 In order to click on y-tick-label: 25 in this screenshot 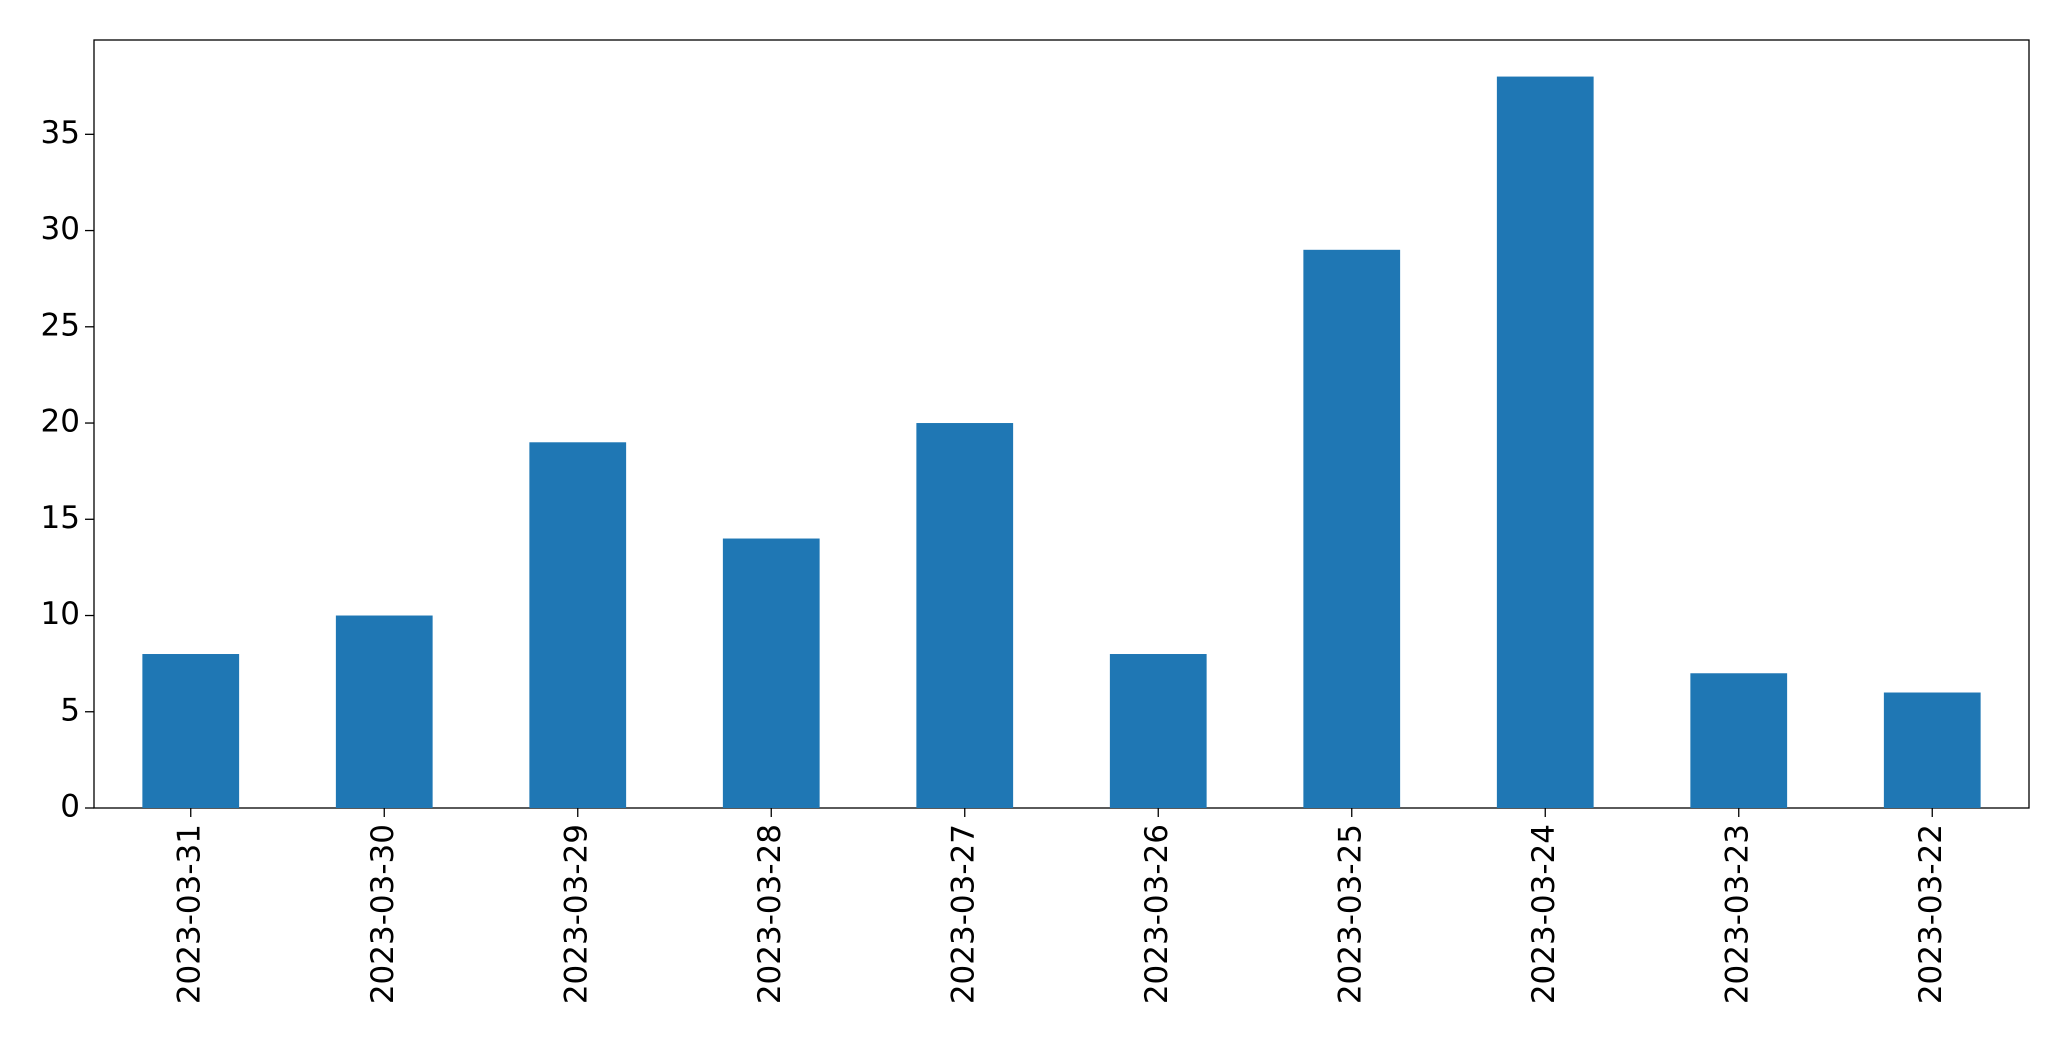, I will do `click(60, 325)`.